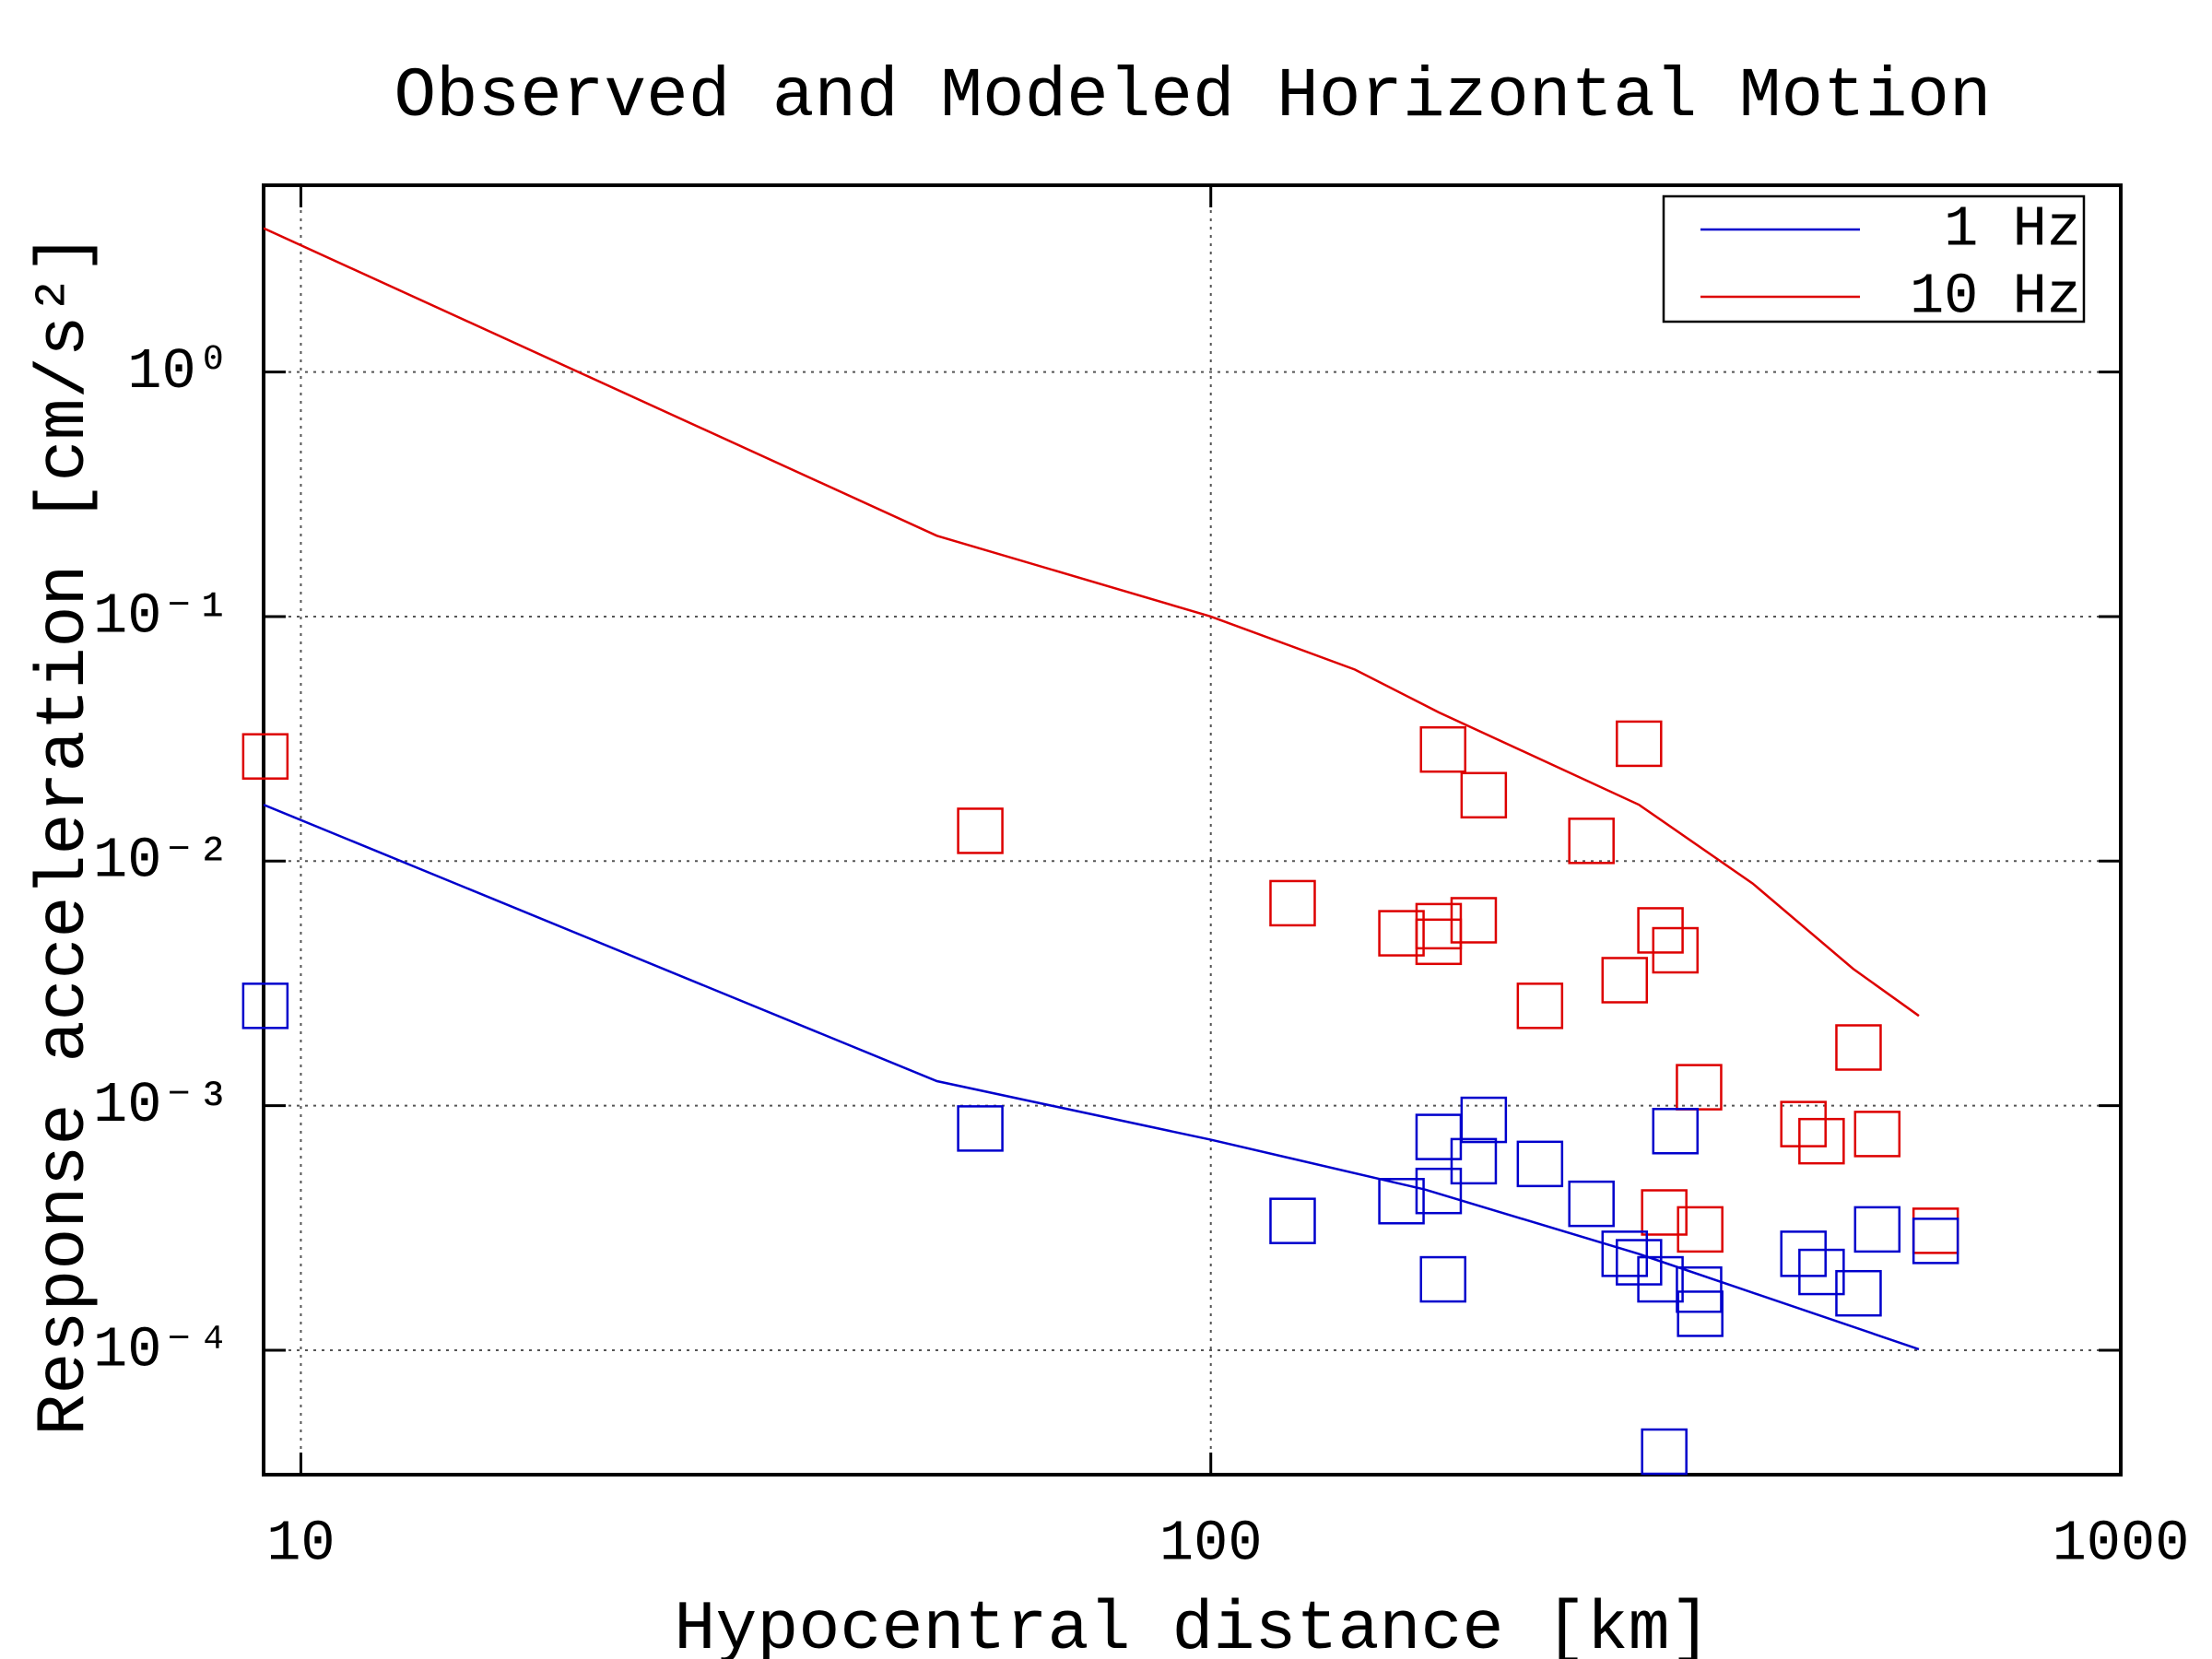 This screenshot has width=2212, height=1659. Describe the element at coordinates (161, 616) in the screenshot. I see `y-tick-label: 10⁻¹` at that location.